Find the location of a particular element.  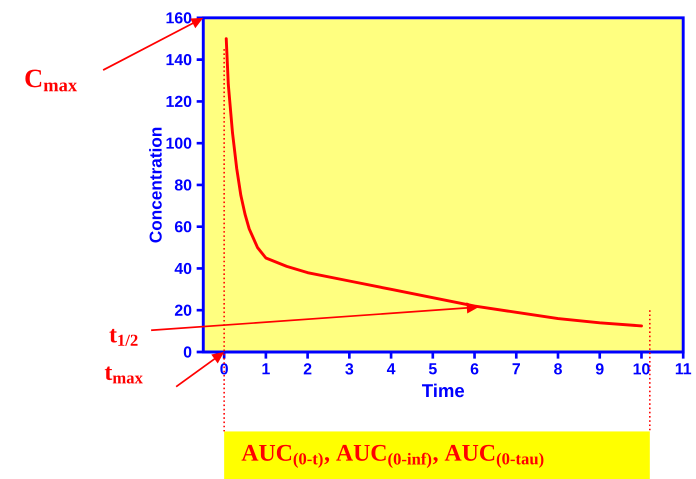

text: AUC$_{(0-t)}$, AUC$_{(0-inf)}$, AUC$_{(0-tau)}$ is located at coordinates (393, 456).